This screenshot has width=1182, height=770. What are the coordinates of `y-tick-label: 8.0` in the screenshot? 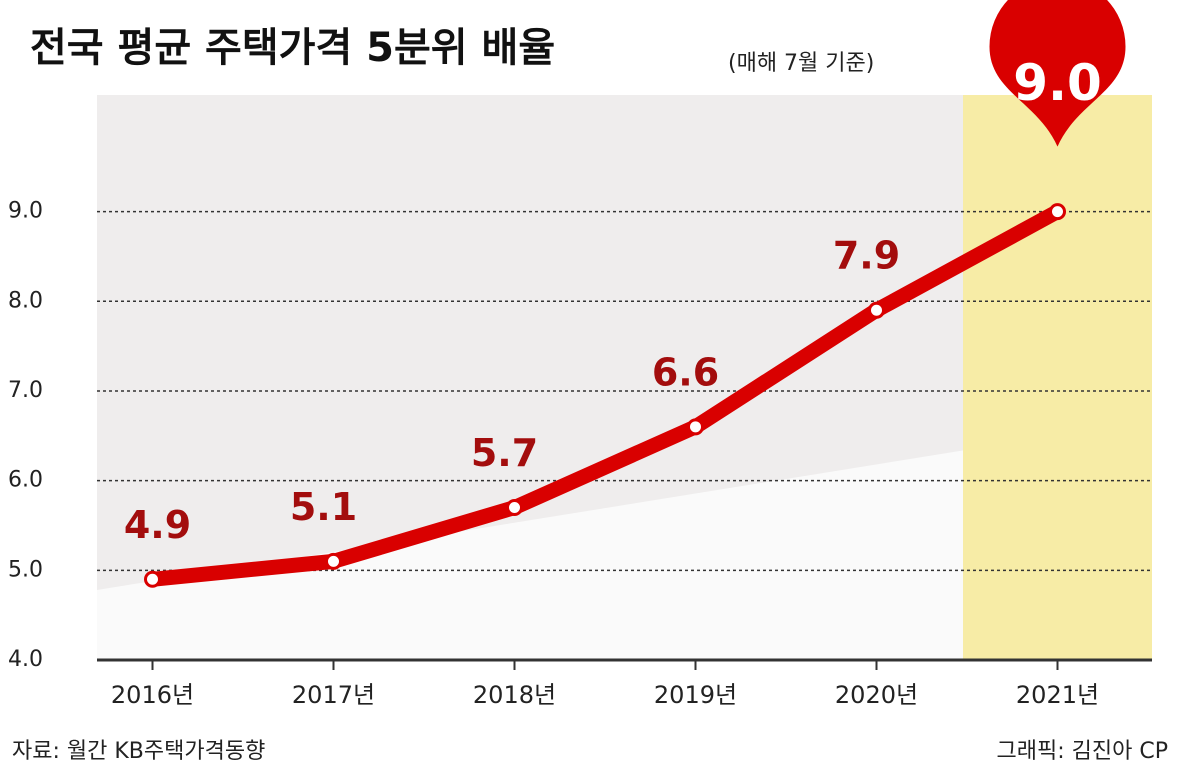 It's located at (25, 300).